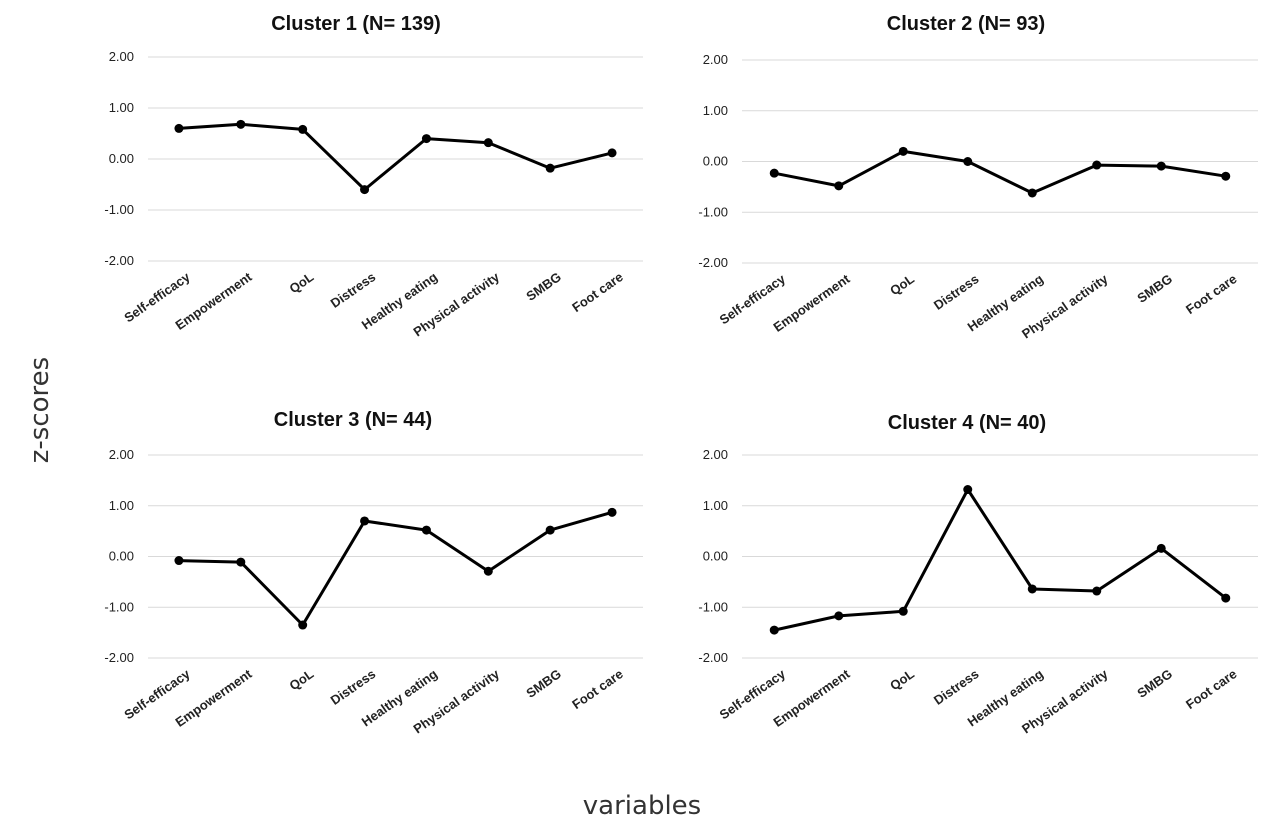  I want to click on panel-title: Cluster 1 (N= 139), so click(356, 24).